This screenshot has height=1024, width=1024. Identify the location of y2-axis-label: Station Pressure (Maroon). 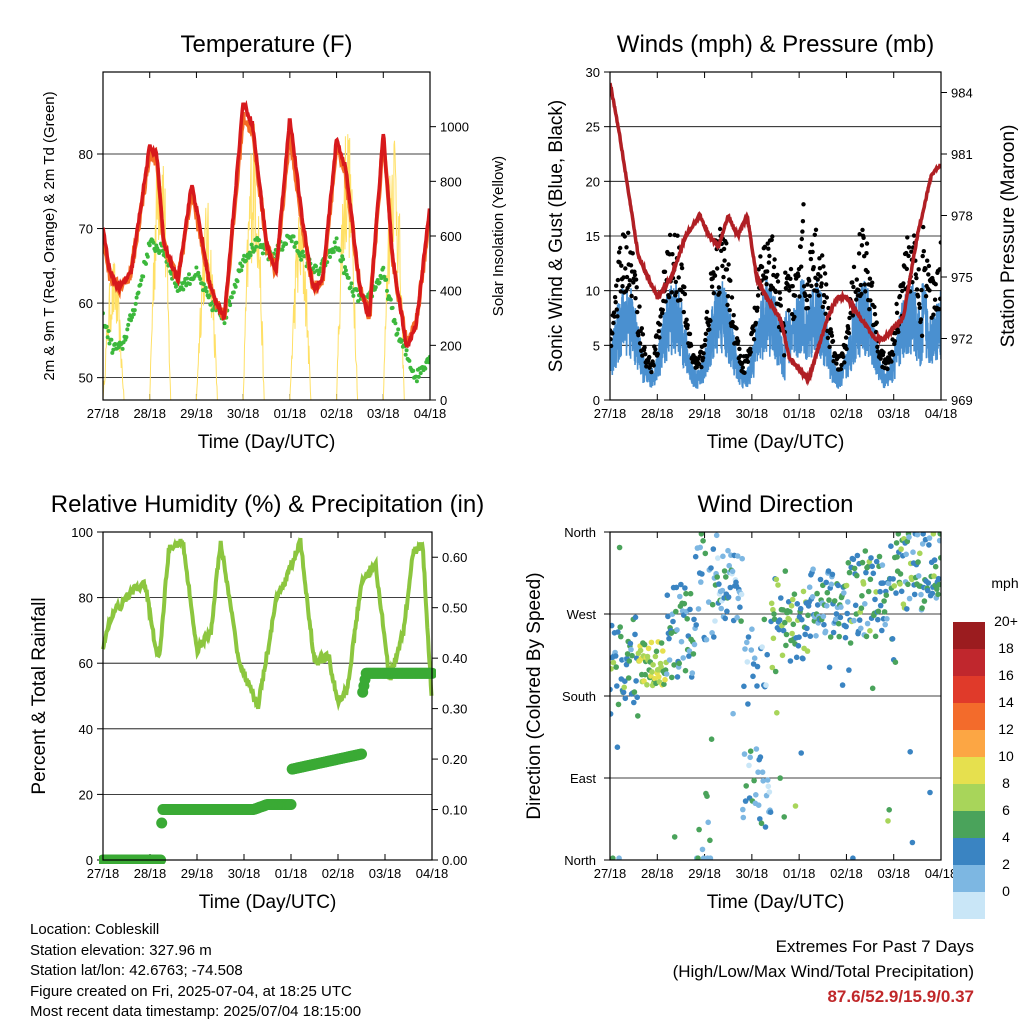
(1008, 236).